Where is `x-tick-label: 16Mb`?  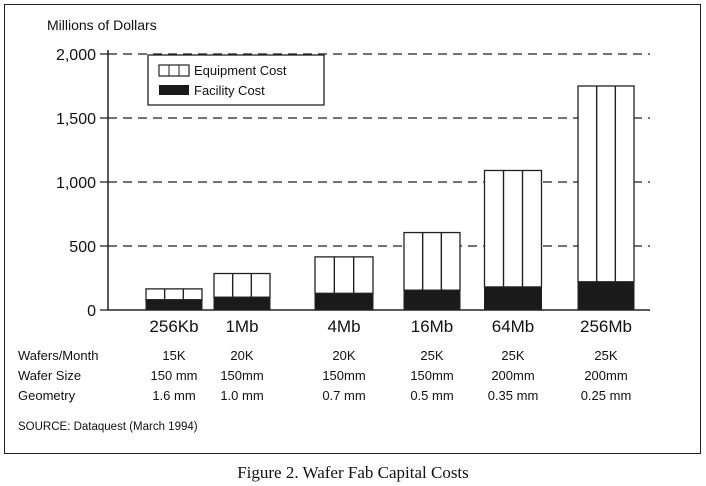 x-tick-label: 16Mb is located at coordinates (432, 326).